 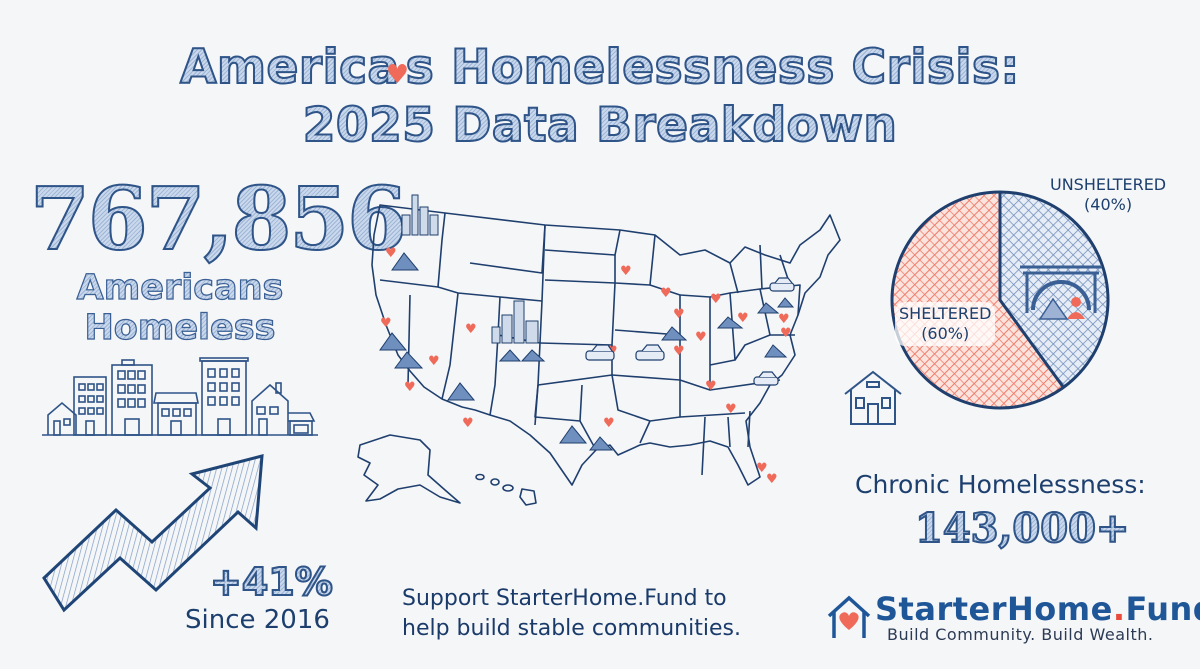 What do you see at coordinates (564, 598) in the screenshot?
I see `support-cta-line1: Support StarterHome.Fund to` at bounding box center [564, 598].